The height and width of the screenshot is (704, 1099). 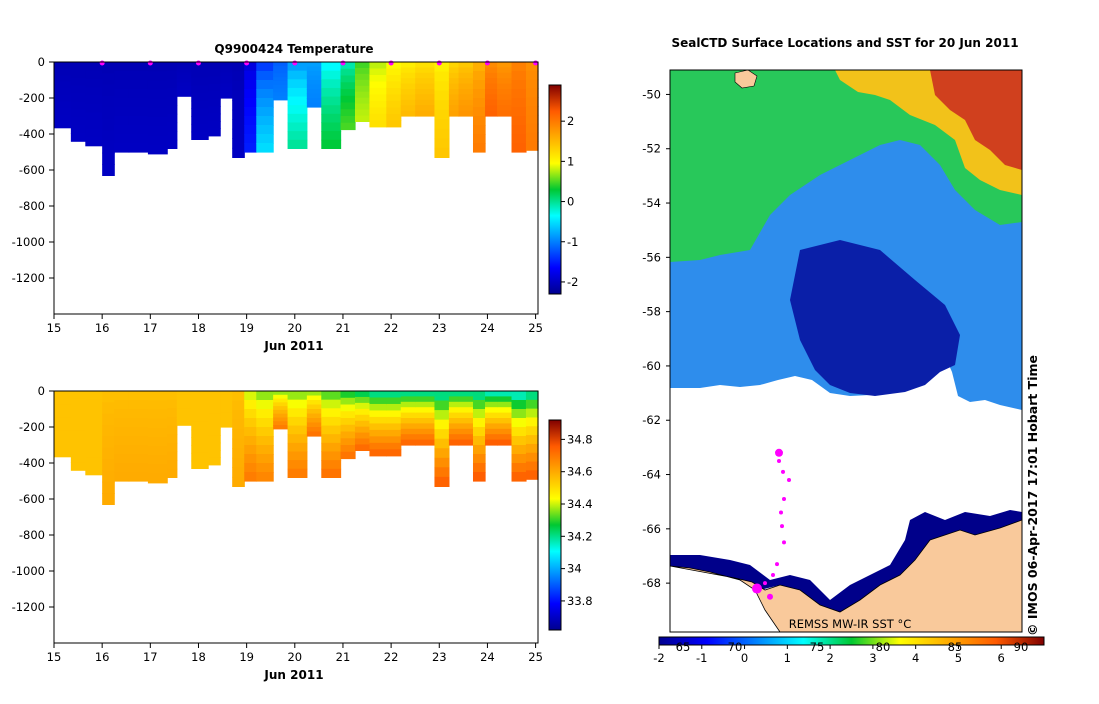 What do you see at coordinates (32, 535) in the screenshot?
I see `y-tick-label: -800` at bounding box center [32, 535].